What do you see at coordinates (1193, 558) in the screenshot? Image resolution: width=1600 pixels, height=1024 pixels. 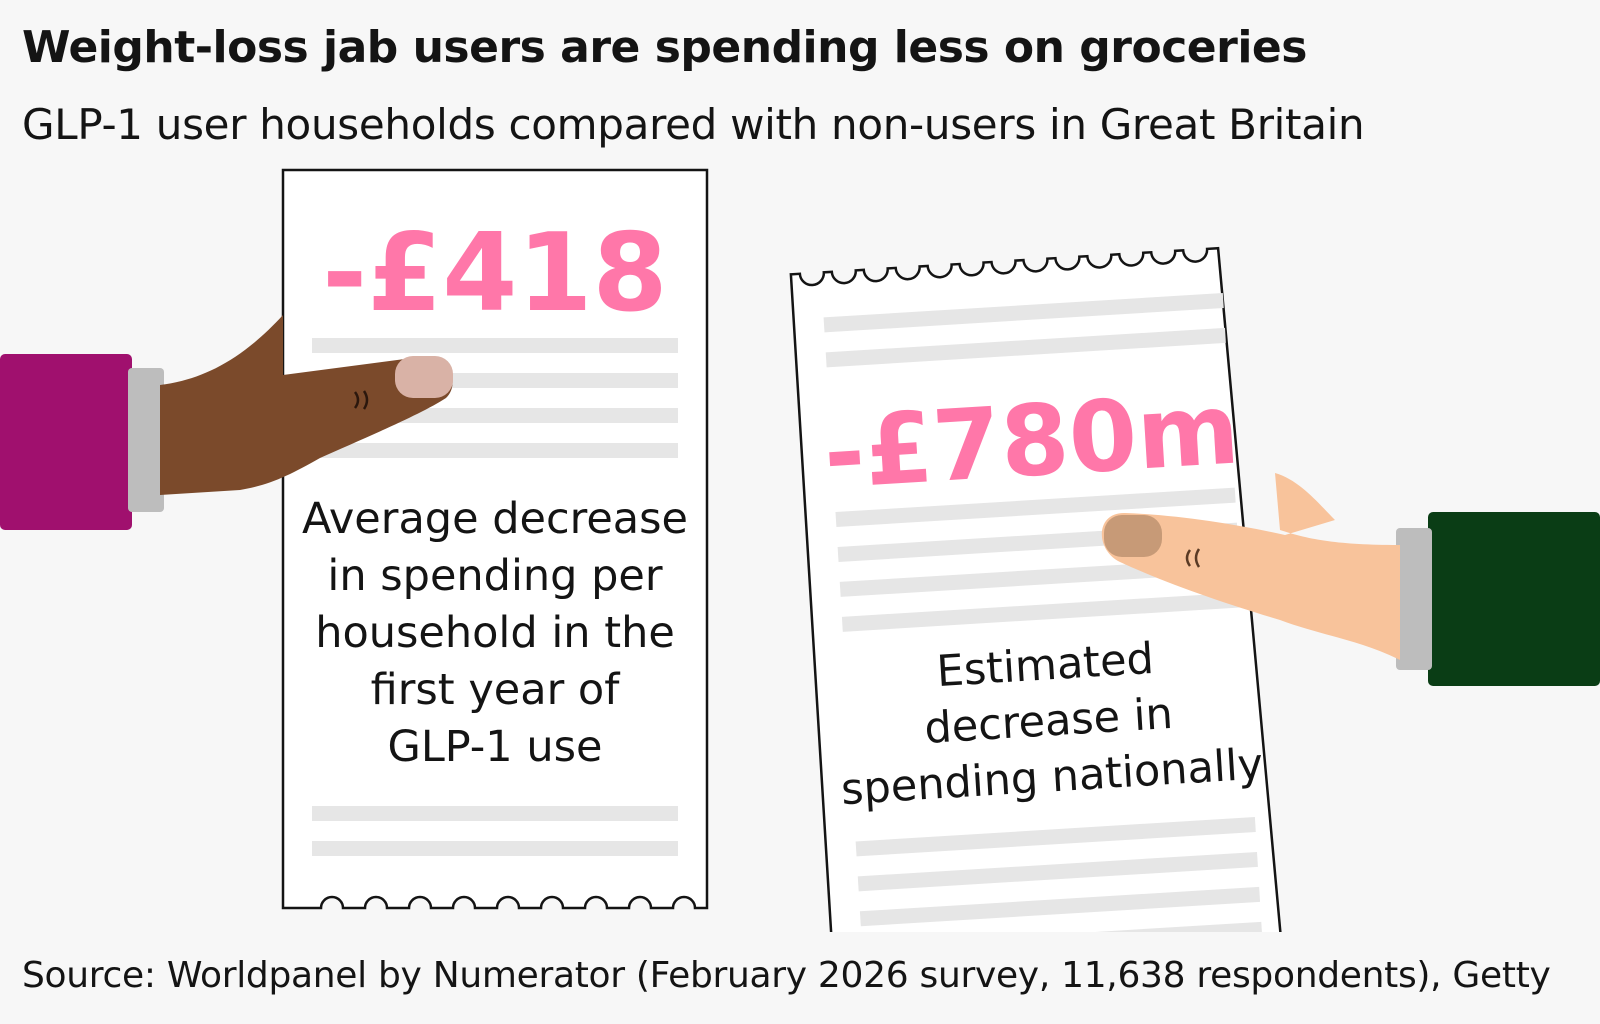 I see `right-knuckle-lines` at bounding box center [1193, 558].